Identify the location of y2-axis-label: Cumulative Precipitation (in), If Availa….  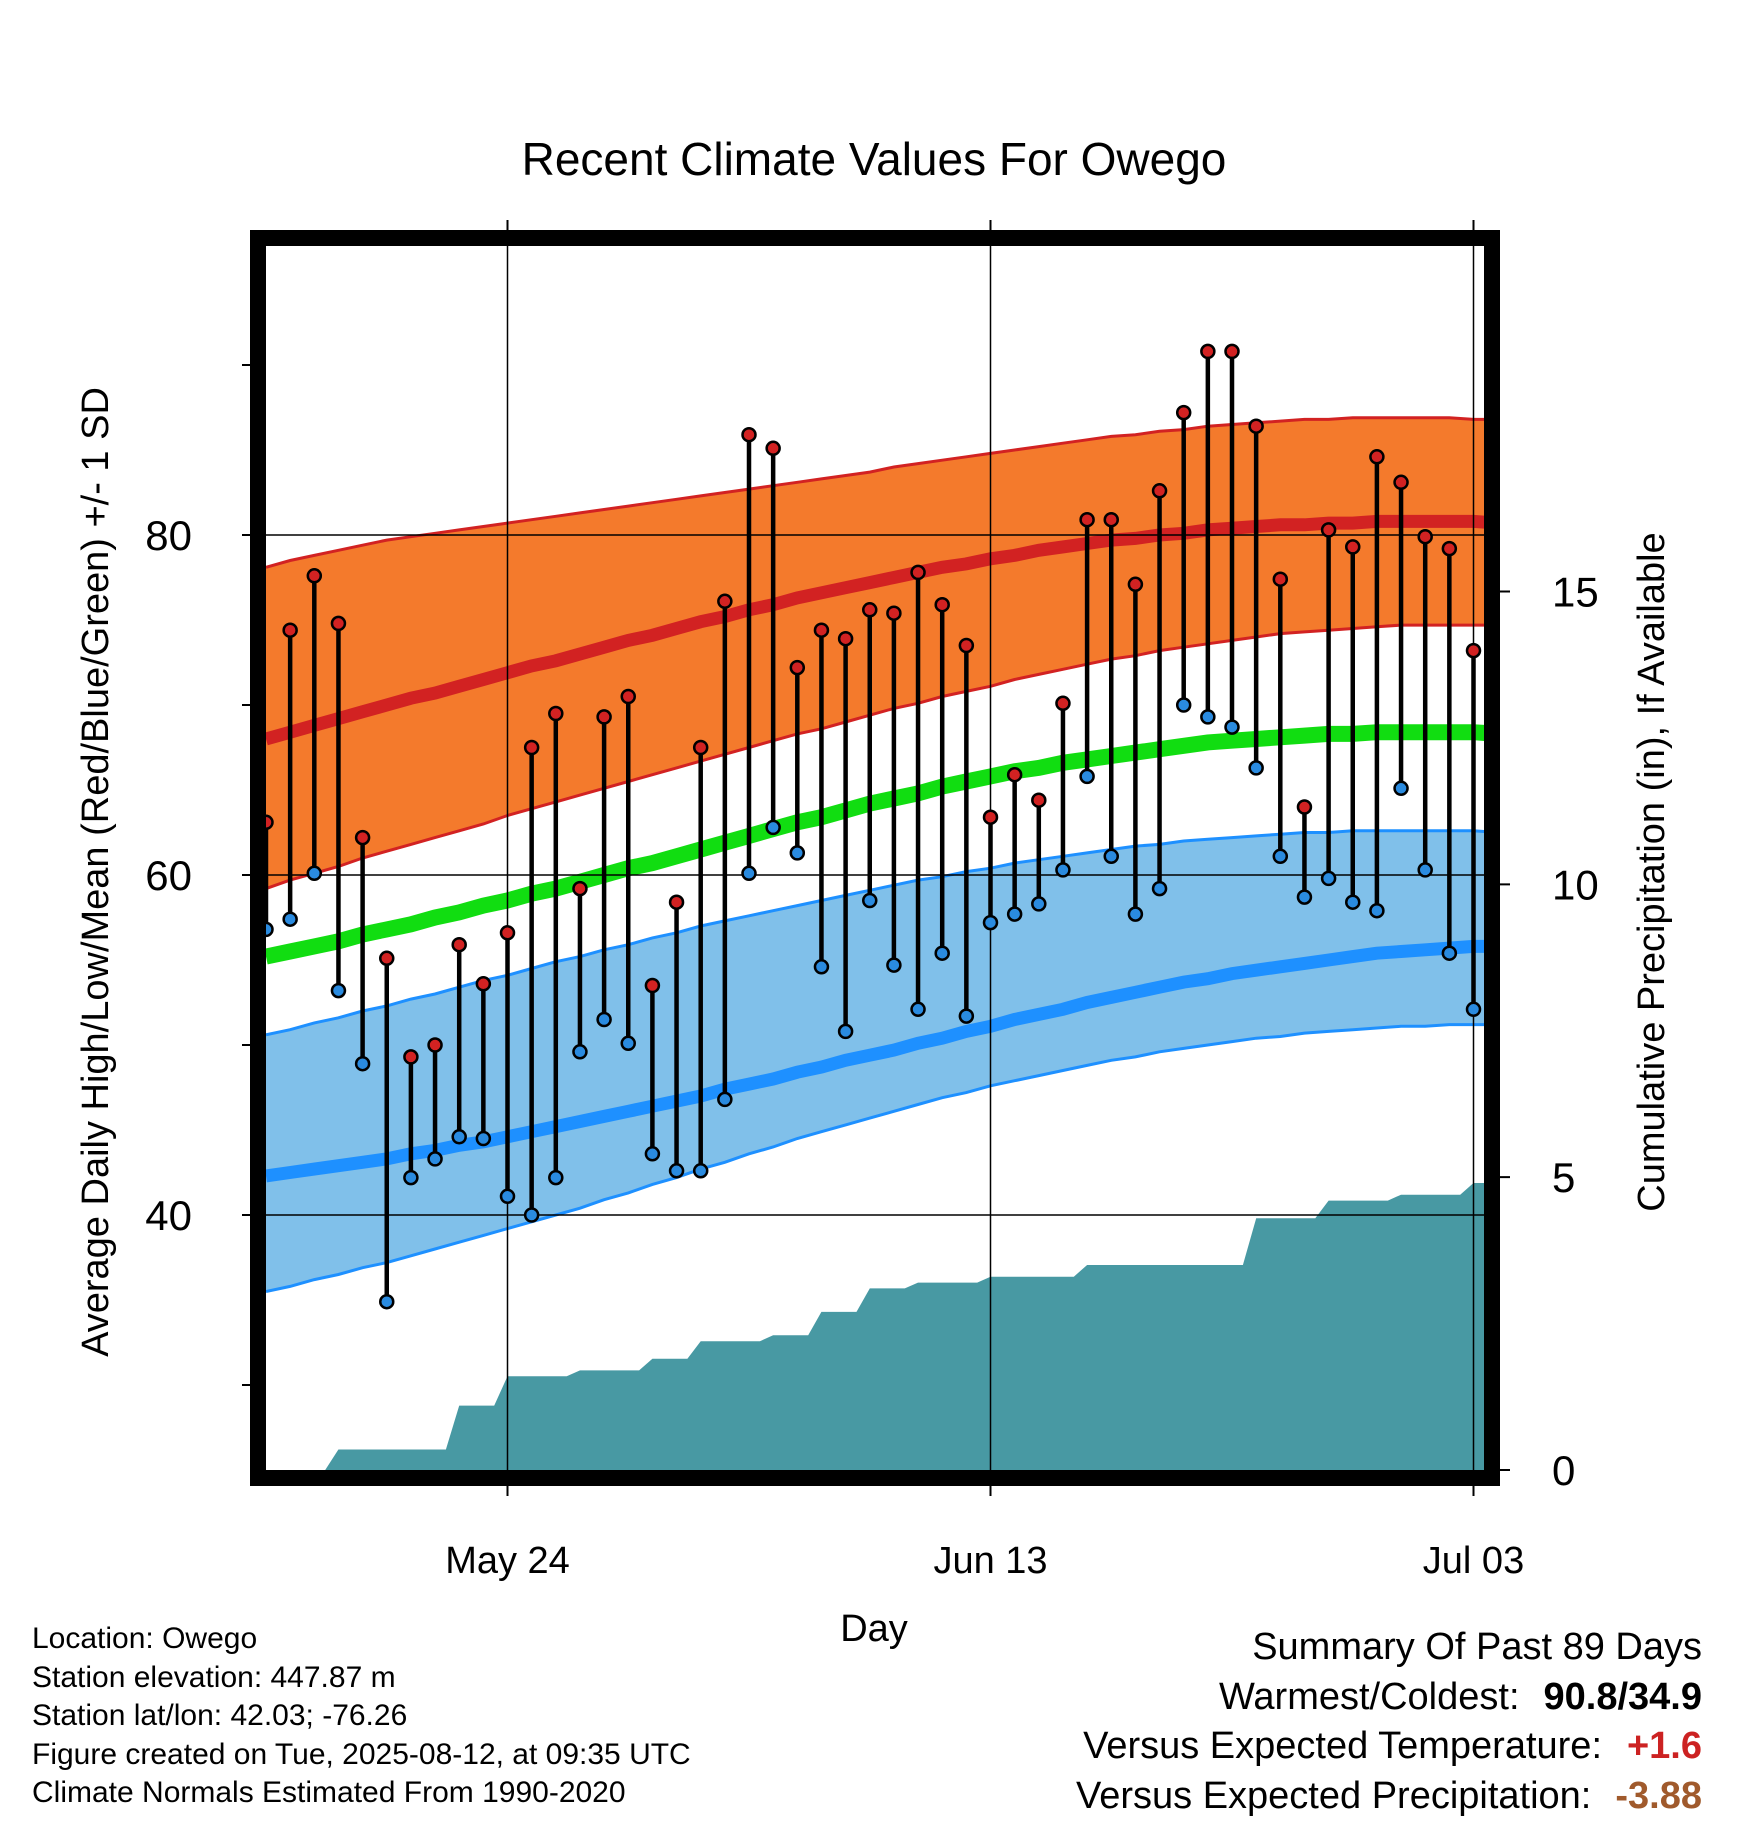
(1652, 871).